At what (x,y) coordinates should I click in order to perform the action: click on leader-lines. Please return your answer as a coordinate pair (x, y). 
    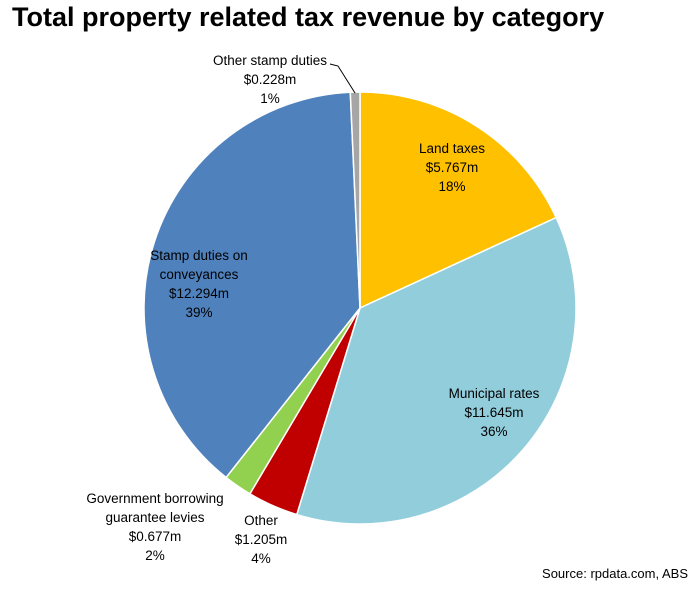
    Looking at the image, I should click on (342, 78).